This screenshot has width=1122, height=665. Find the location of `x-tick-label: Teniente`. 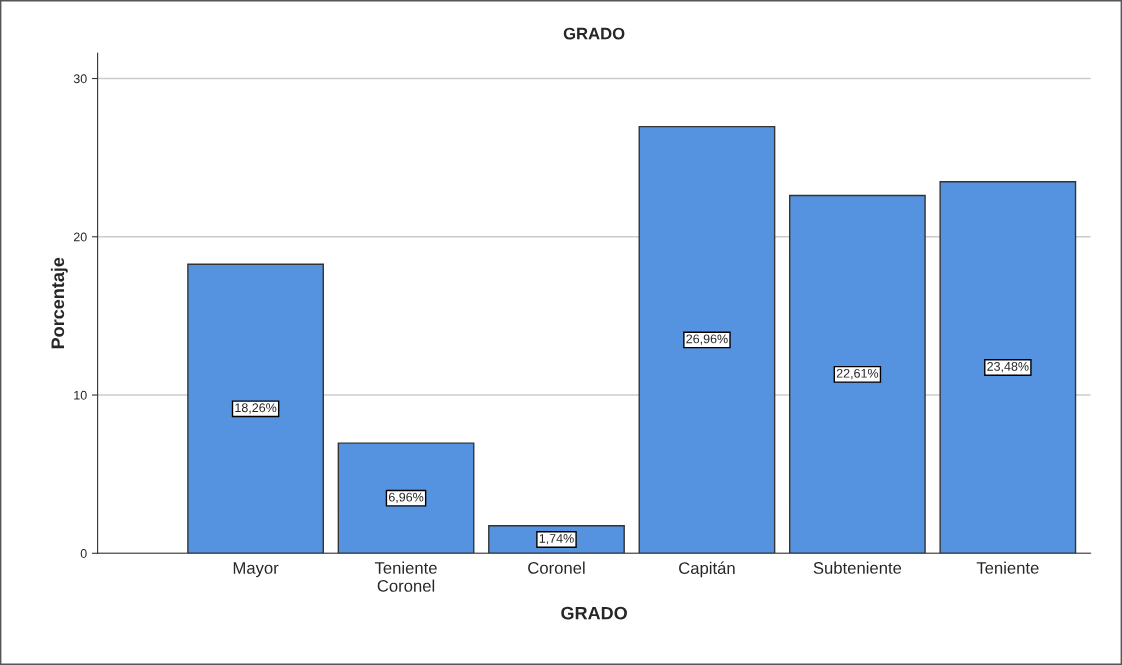

x-tick-label: Teniente is located at coordinates (1007, 567).